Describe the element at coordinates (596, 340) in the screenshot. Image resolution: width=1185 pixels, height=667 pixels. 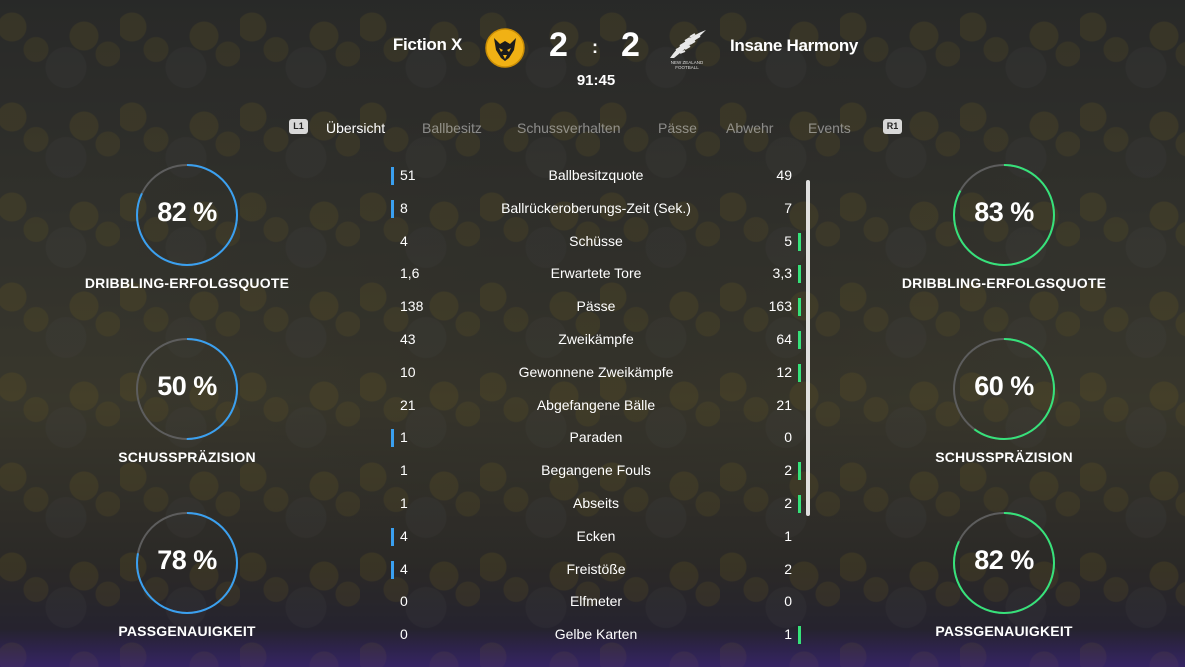
I see `stat-row: Zweikämpfe 43 64` at that location.